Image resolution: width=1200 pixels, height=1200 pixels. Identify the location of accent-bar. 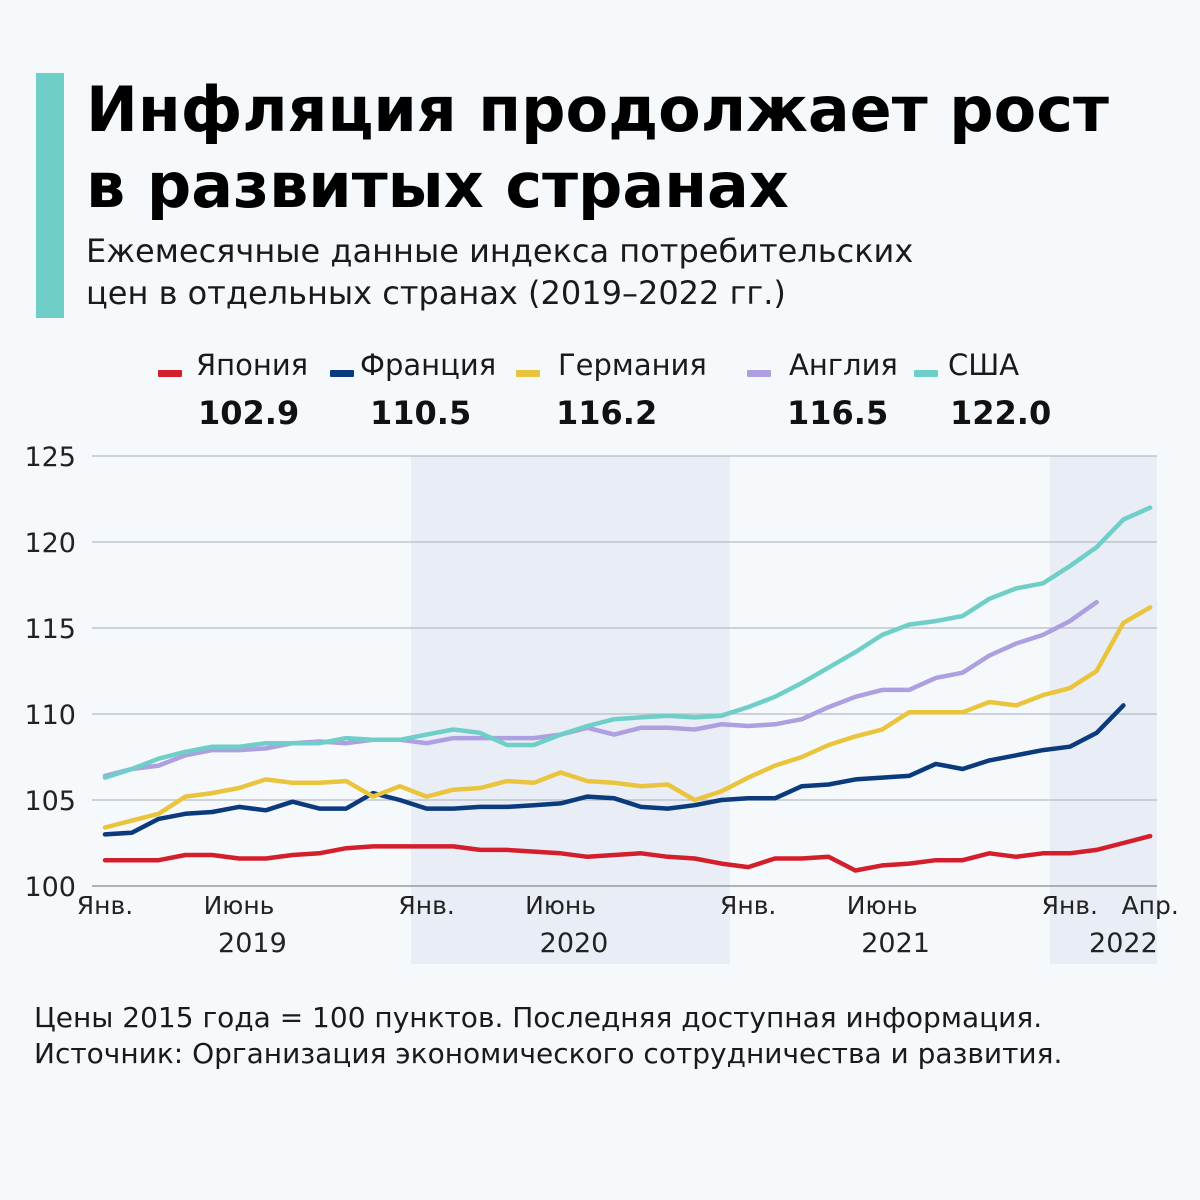
(50, 195).